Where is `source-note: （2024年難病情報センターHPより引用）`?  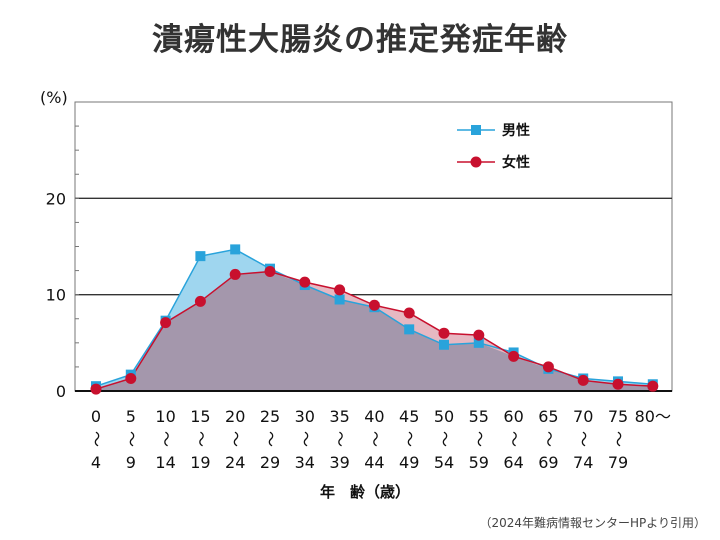 source-note: （2024年難病情報センターHPより引用） is located at coordinates (592, 523).